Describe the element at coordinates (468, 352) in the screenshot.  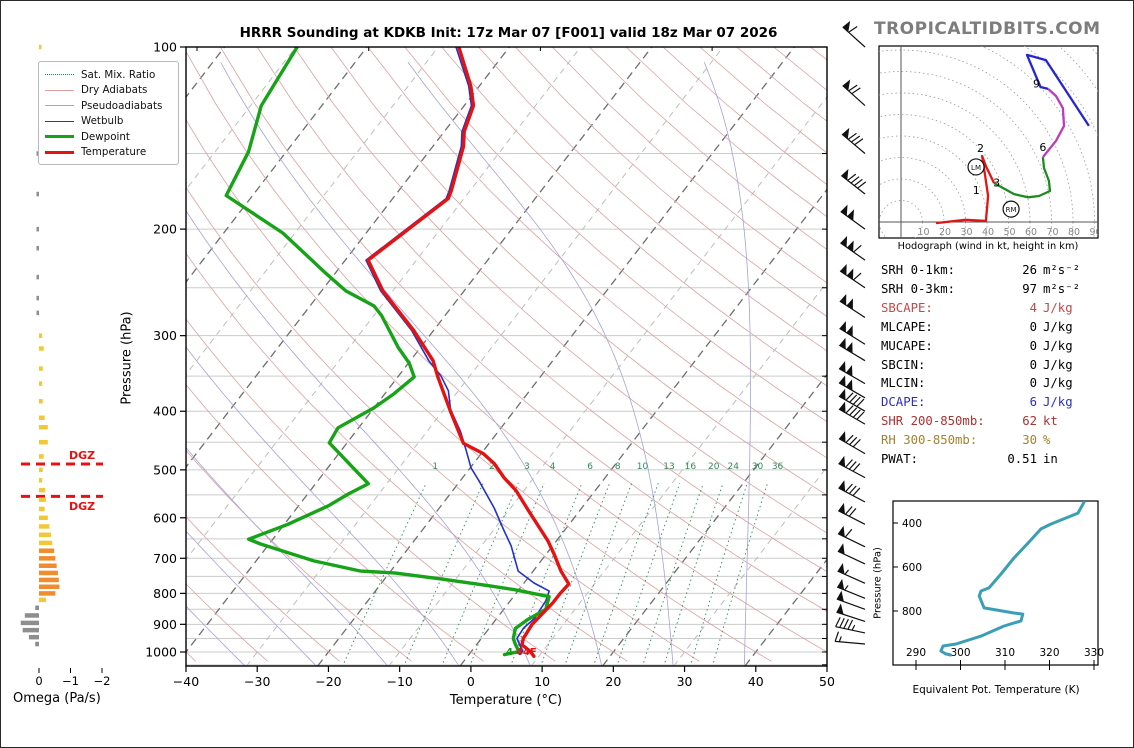
I see `temperature-curve` at that location.